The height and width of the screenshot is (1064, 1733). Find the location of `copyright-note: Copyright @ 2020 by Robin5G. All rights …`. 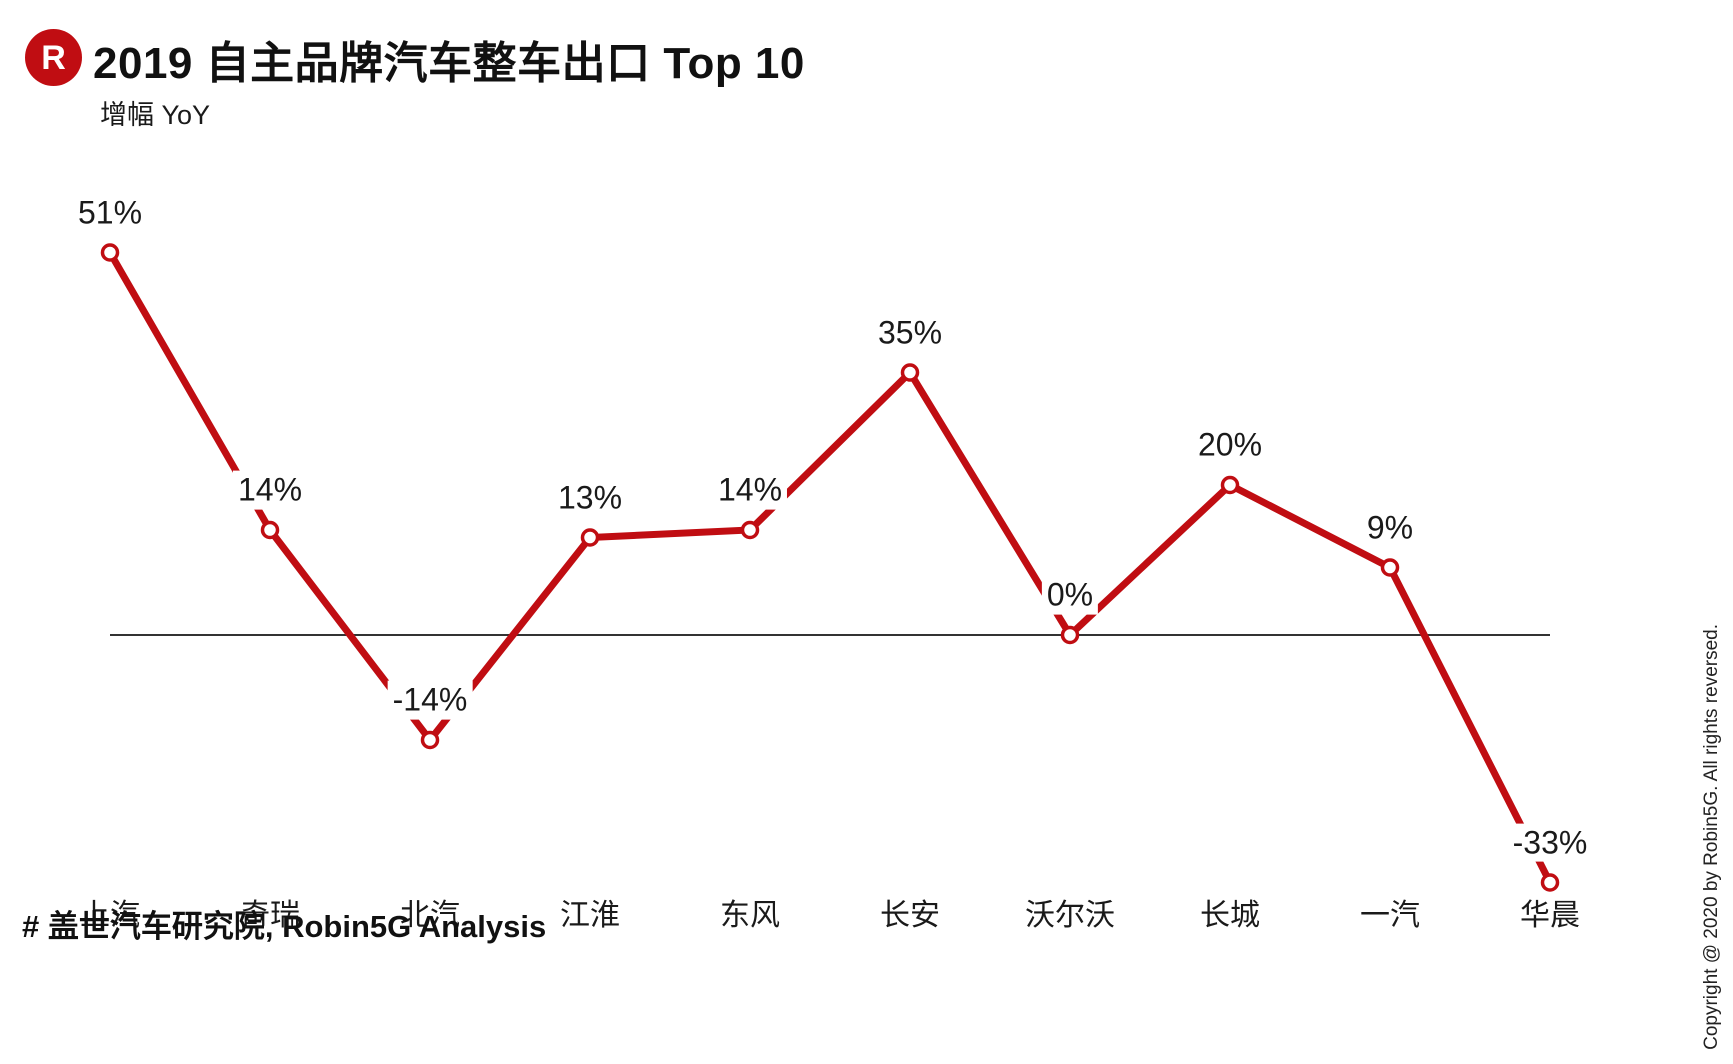

copyright-note: Copyright @ 2020 by Robin5G. All rights … is located at coordinates (1711, 837).